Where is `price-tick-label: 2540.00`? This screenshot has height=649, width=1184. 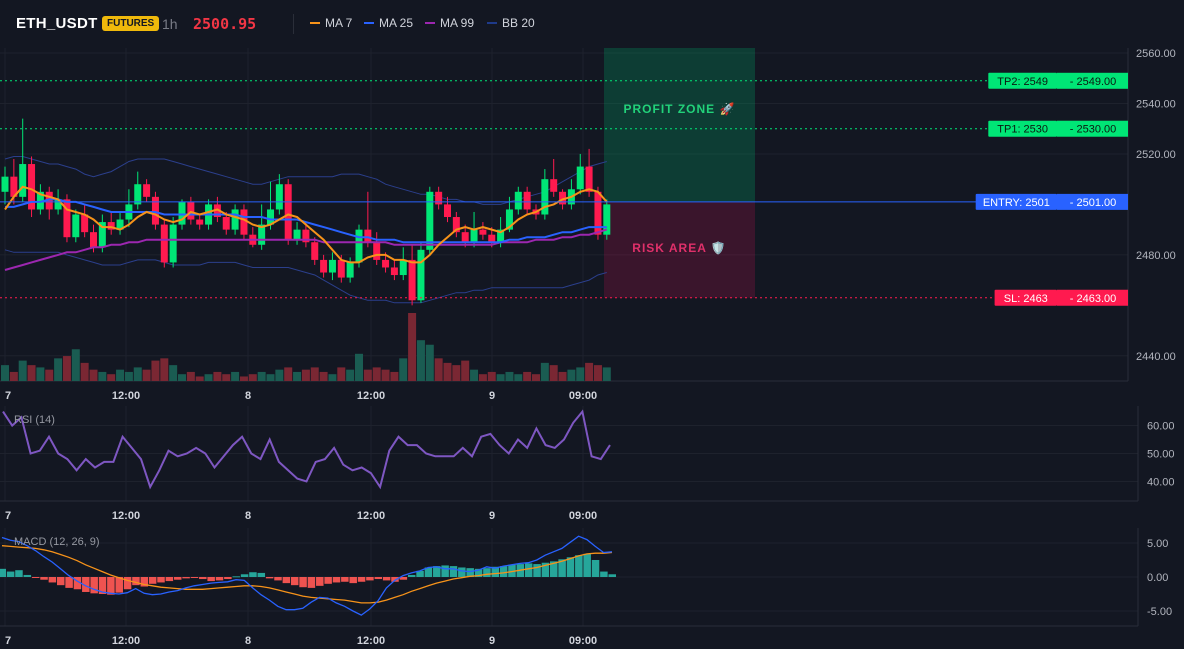
price-tick-label: 2540.00 is located at coordinates (1156, 105).